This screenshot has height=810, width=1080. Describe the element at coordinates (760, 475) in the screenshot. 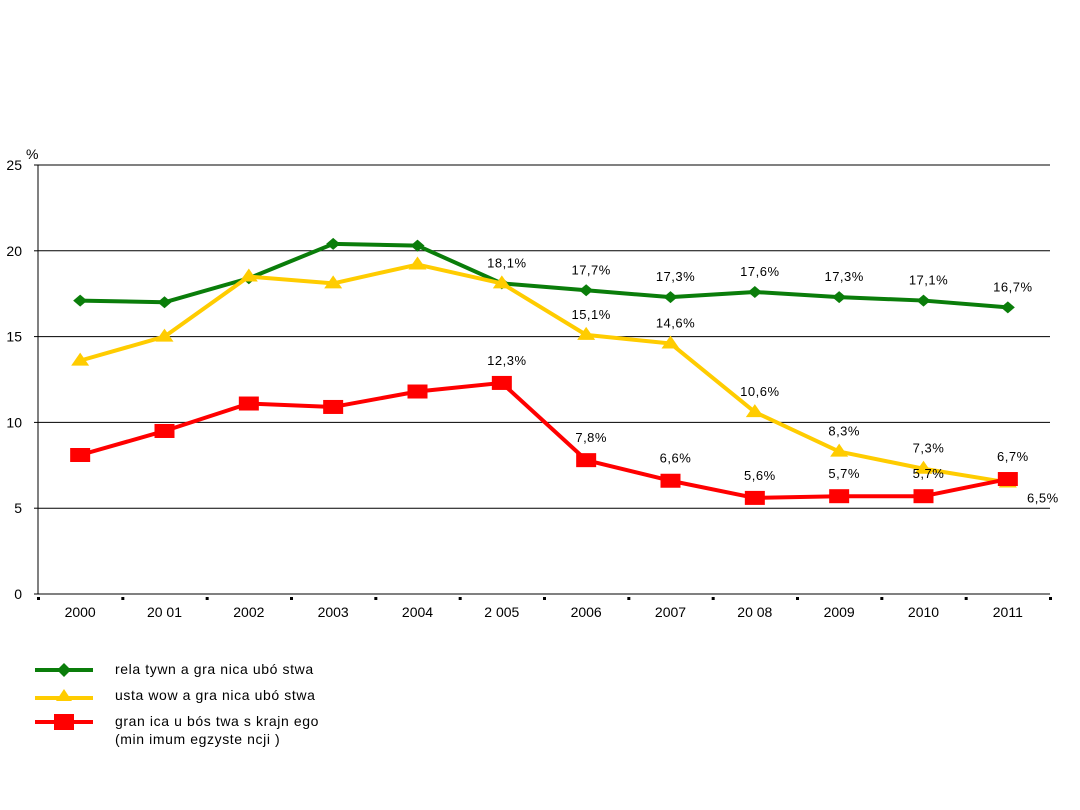

I see `data-label: 5,6%` at that location.